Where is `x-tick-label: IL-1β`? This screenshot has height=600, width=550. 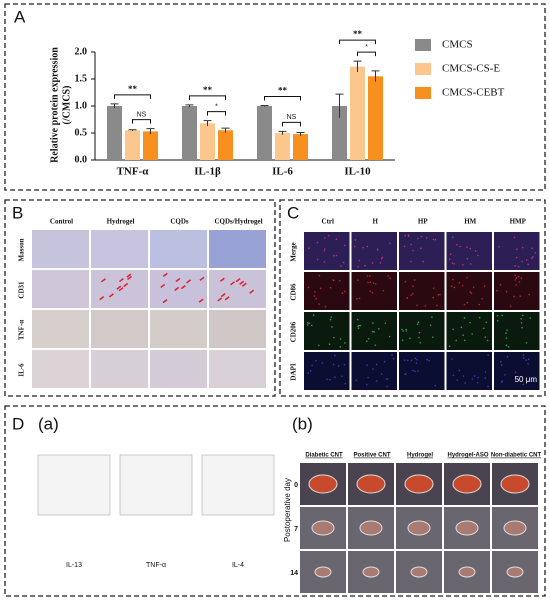
x-tick-label: IL-1β is located at coordinates (207, 172).